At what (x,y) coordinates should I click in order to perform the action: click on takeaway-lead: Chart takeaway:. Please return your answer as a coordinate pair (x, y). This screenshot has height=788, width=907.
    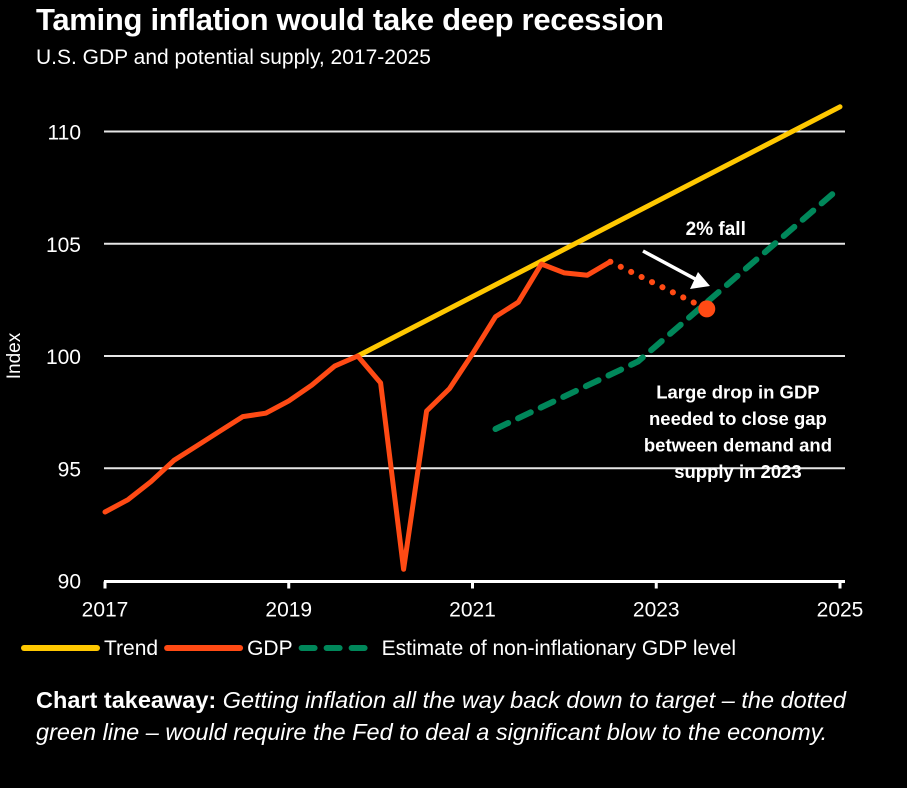
    Looking at the image, I should click on (126, 700).